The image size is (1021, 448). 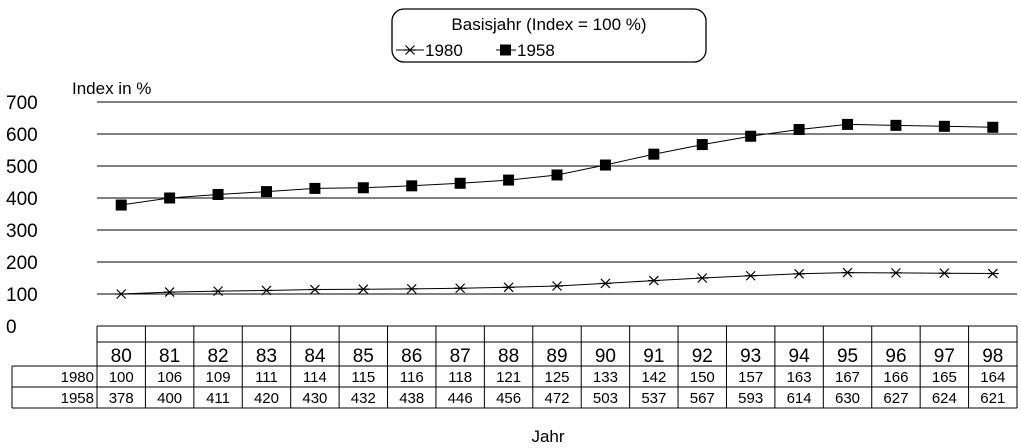 I want to click on legend-marker-1958, so click(x=505, y=50).